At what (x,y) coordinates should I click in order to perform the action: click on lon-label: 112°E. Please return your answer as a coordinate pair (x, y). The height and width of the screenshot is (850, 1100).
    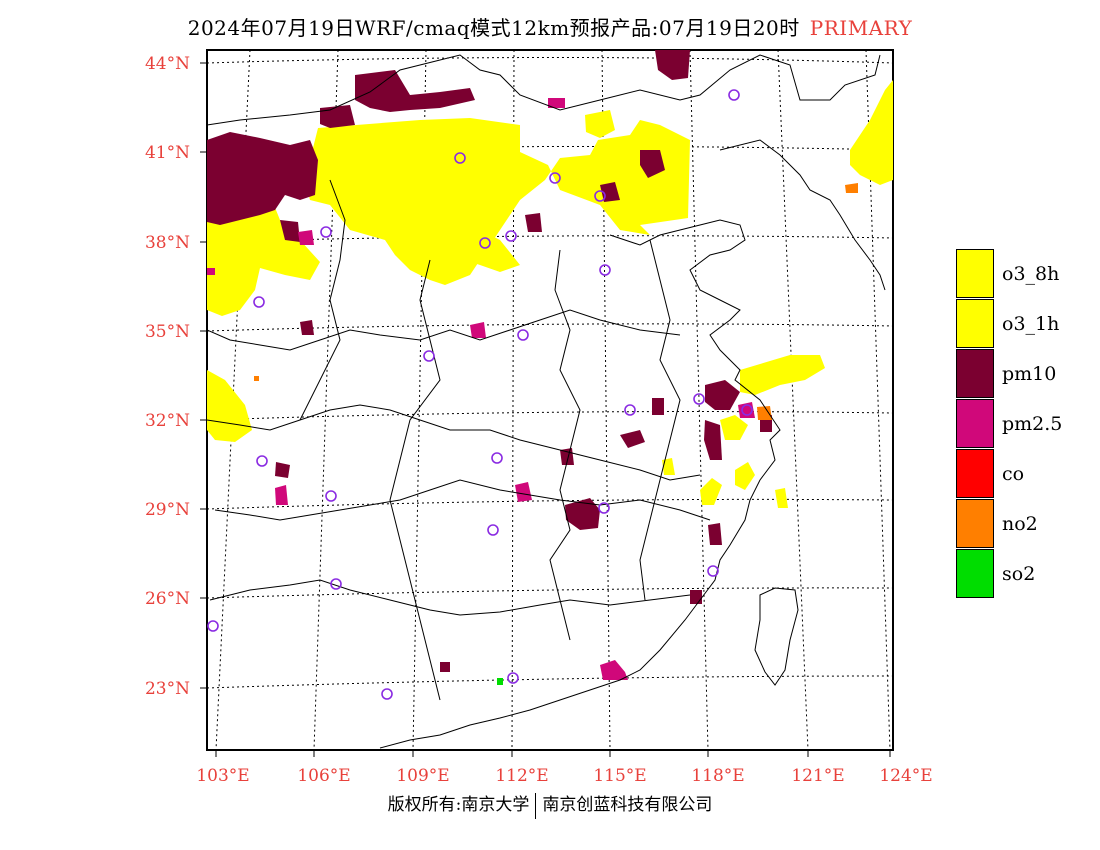
    Looking at the image, I should click on (522, 776).